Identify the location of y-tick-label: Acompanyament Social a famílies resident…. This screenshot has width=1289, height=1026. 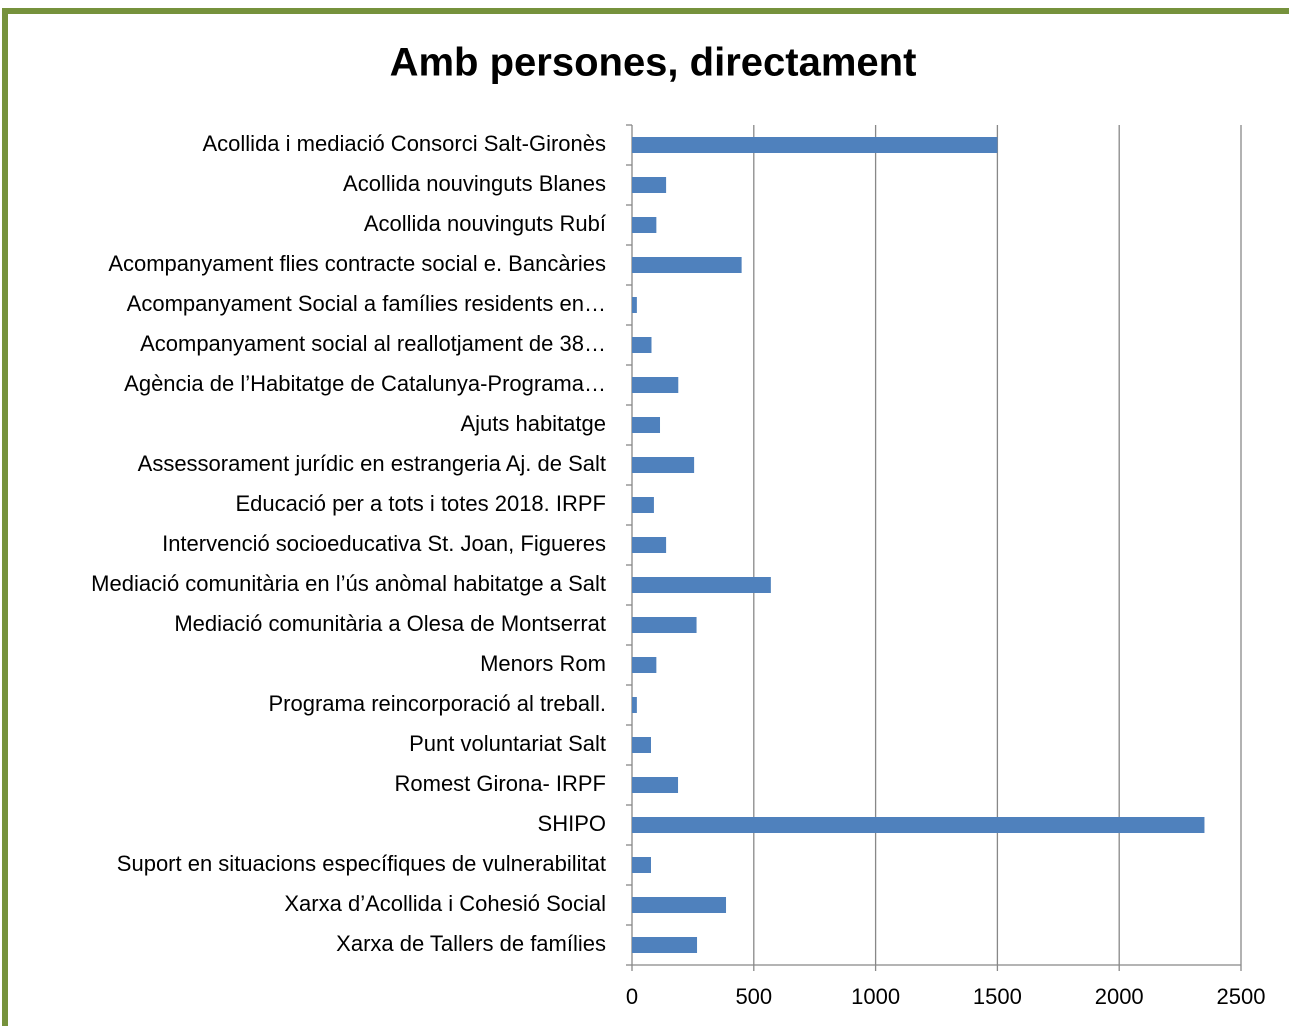
(366, 303).